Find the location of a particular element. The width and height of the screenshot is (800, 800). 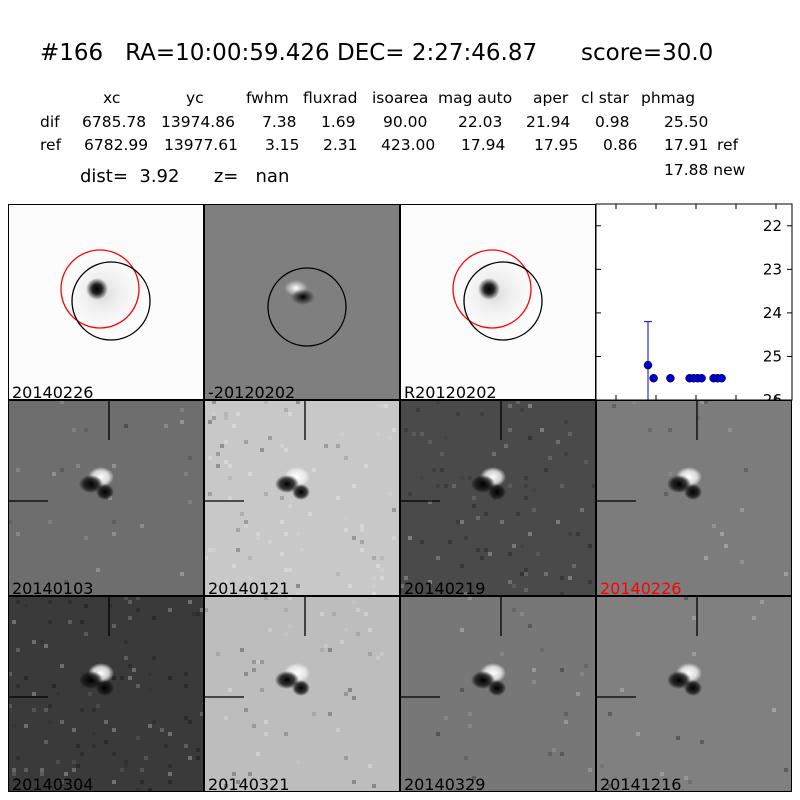

panel-label: 20140226 is located at coordinates (53, 391).